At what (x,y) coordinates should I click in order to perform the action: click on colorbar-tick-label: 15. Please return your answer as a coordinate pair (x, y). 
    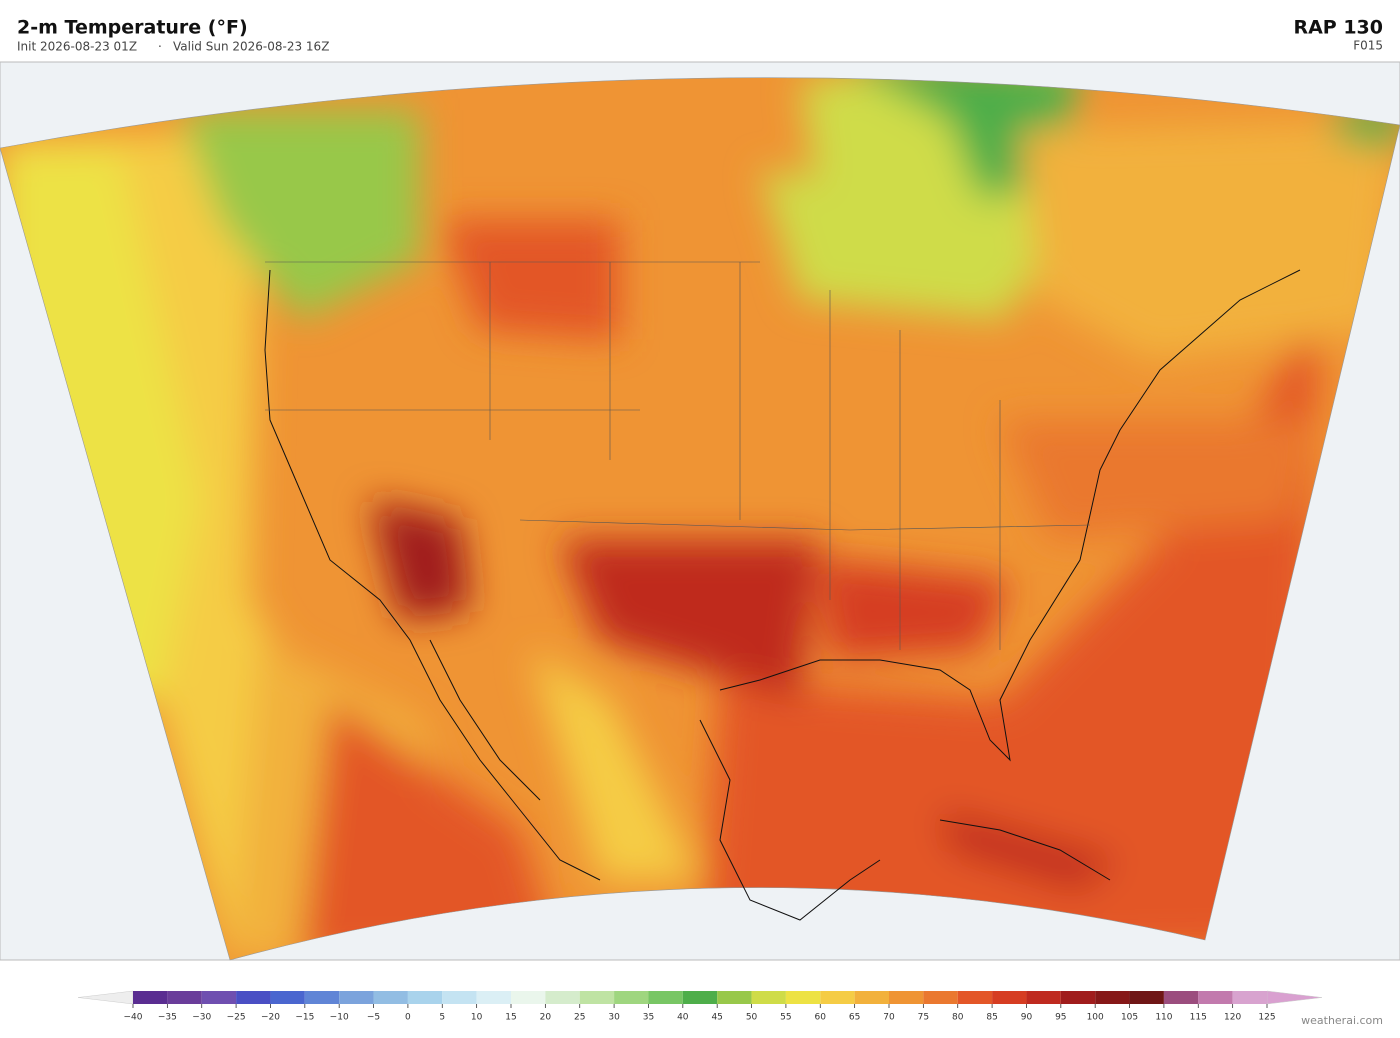
    Looking at the image, I should click on (510, 1018).